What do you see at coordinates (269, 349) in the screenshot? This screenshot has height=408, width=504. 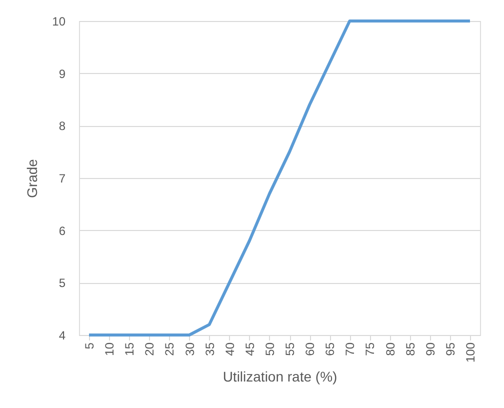 I see `x-tick-label: 50` at bounding box center [269, 349].